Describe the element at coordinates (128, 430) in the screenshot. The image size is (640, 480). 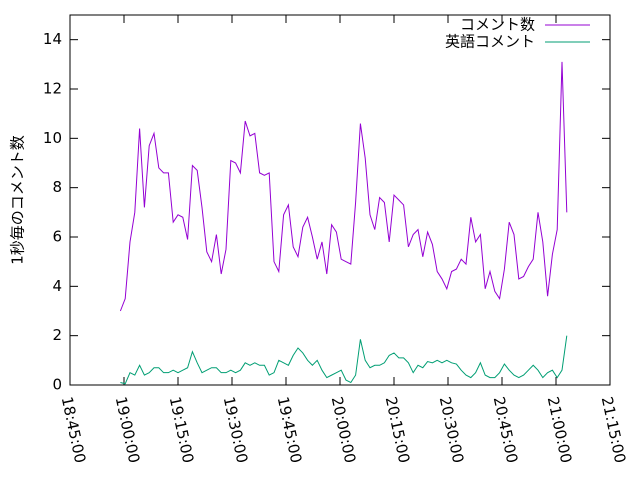
I see `x-tick-label: 19:00:00` at that location.